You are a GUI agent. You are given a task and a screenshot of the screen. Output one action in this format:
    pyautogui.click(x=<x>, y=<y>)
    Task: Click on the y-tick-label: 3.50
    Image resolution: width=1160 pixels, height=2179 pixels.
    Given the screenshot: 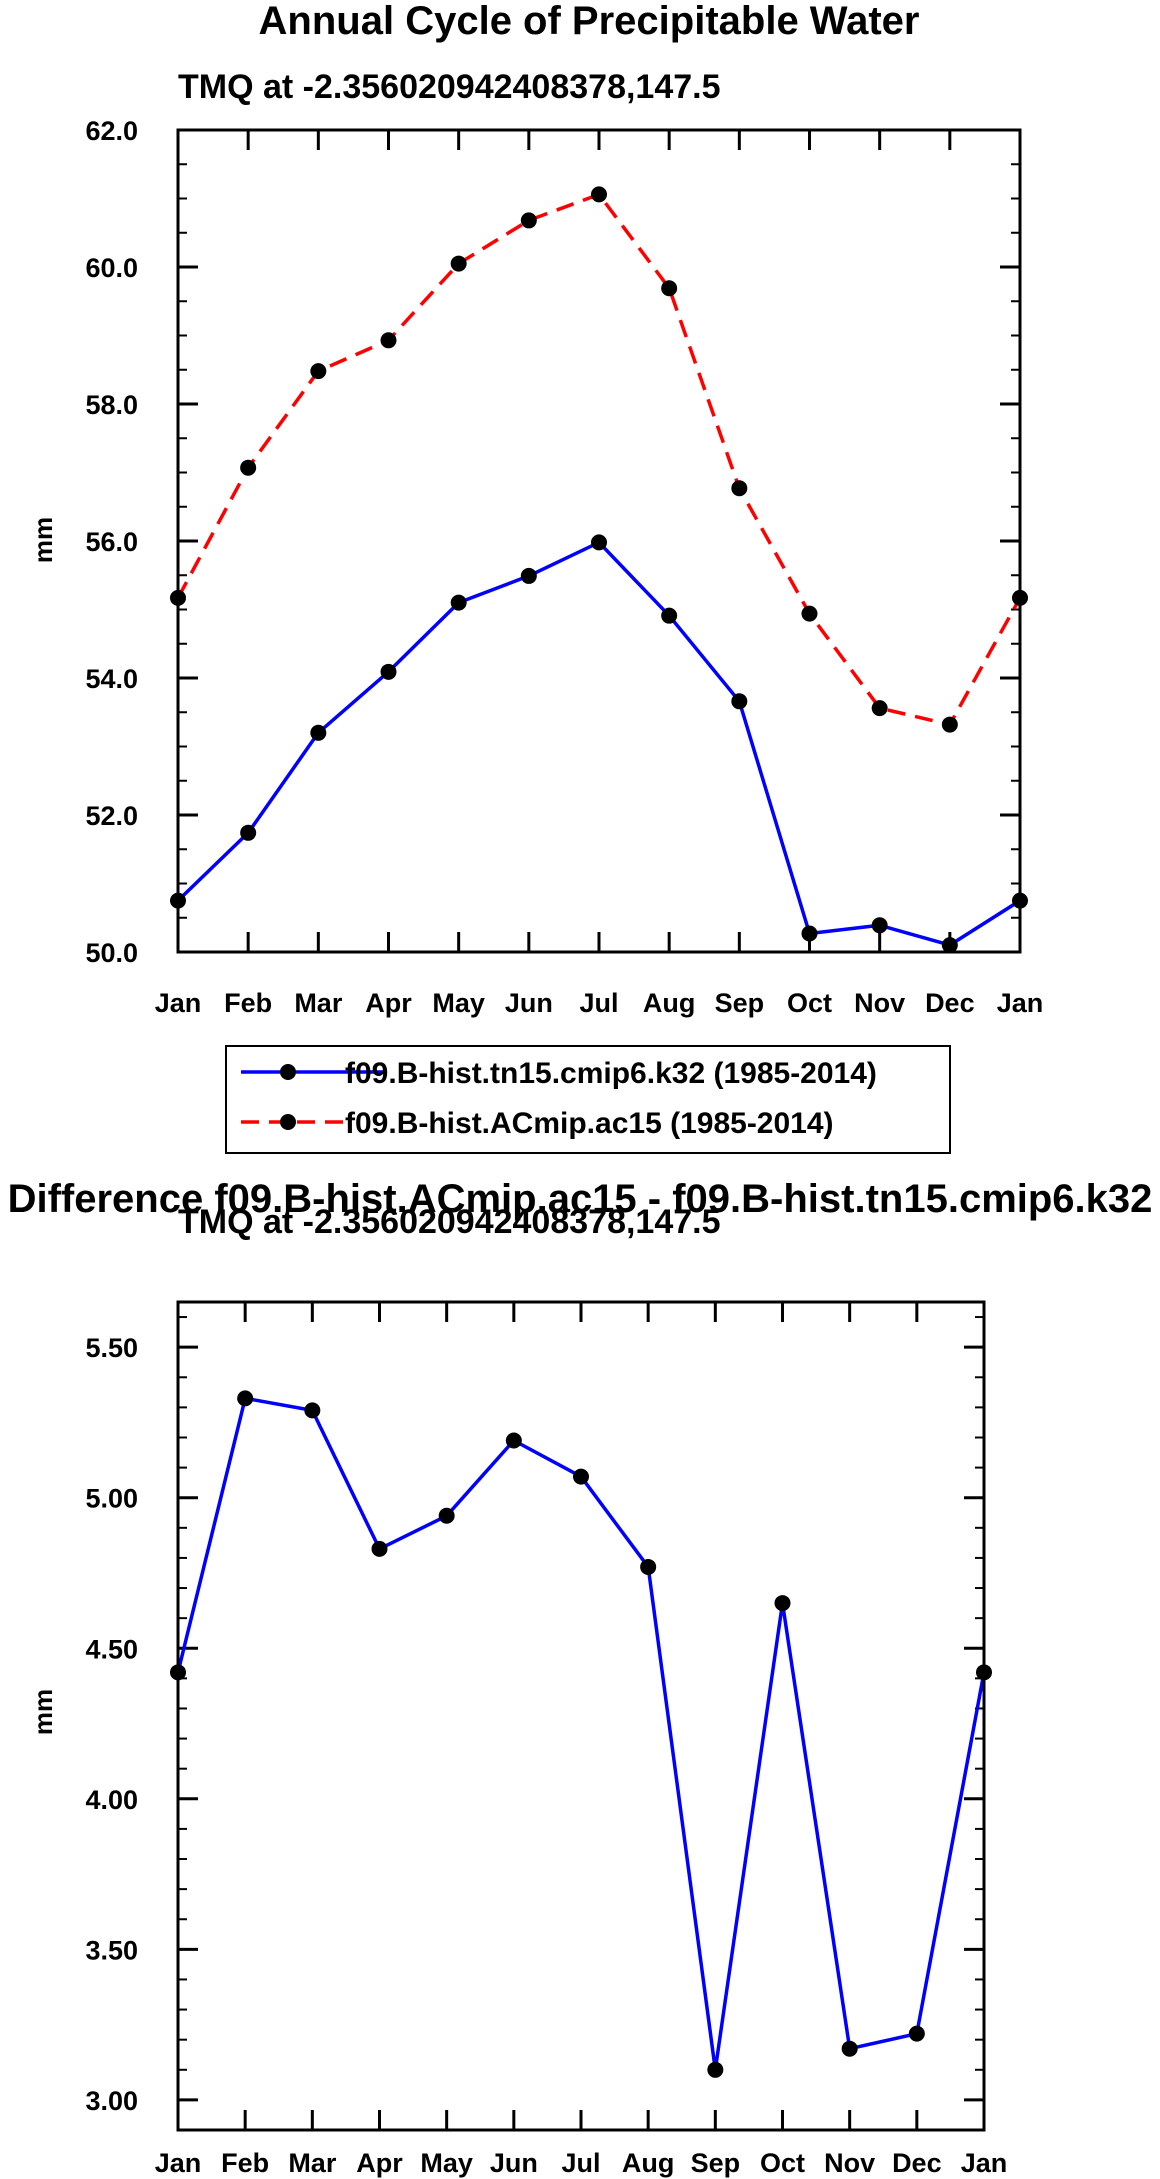 What is the action you would take?
    pyautogui.click(x=111, y=1950)
    